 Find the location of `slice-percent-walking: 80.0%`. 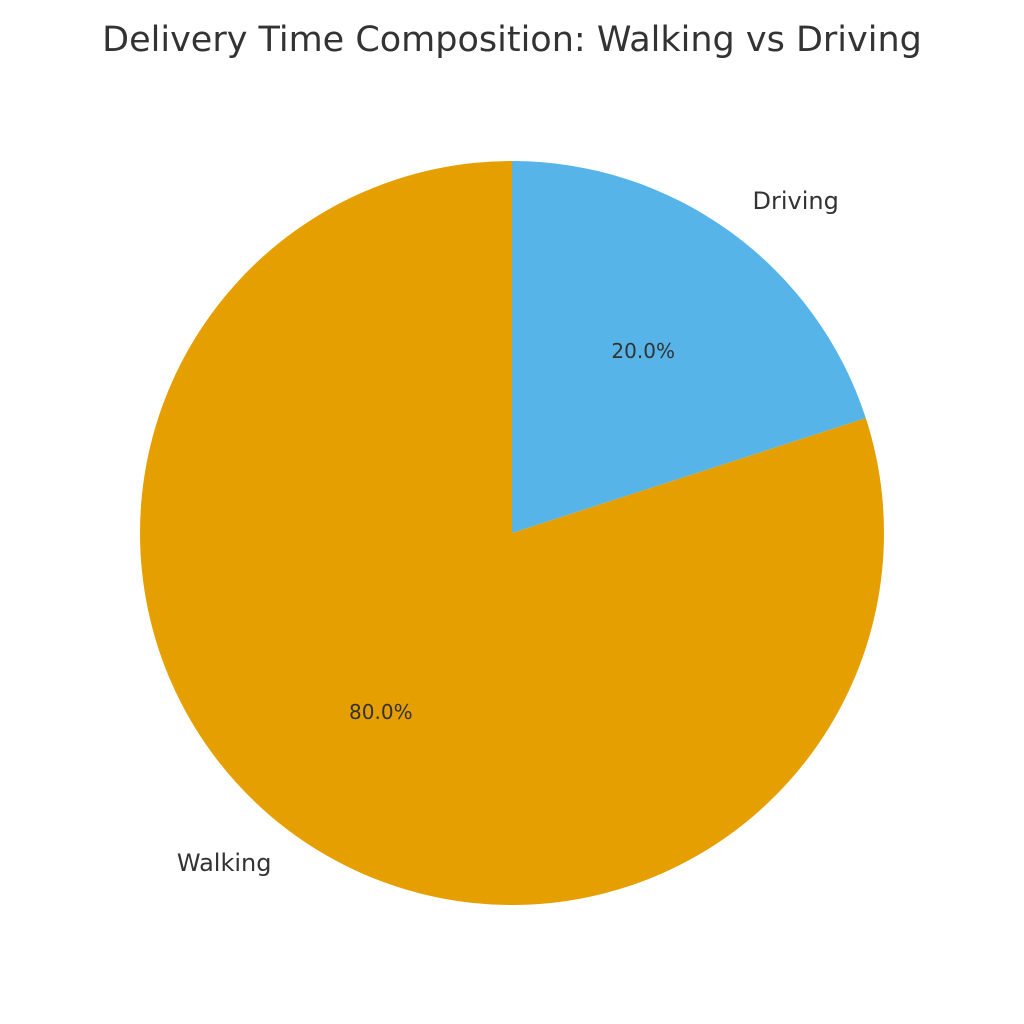

slice-percent-walking: 80.0% is located at coordinates (381, 712).